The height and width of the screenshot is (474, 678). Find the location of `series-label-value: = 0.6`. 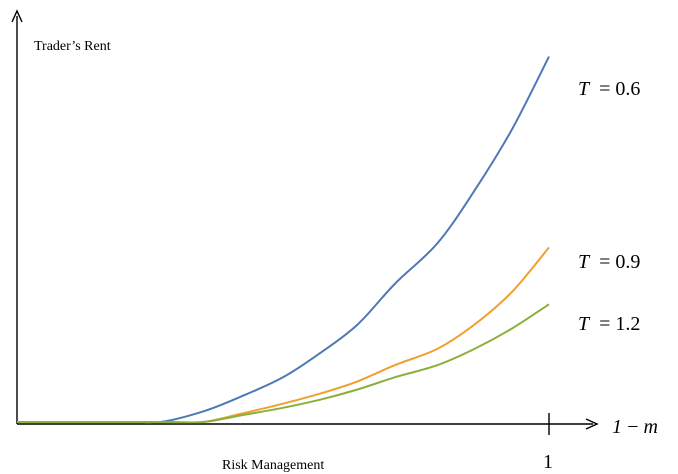

series-label-value: = 0.6 is located at coordinates (619, 89).